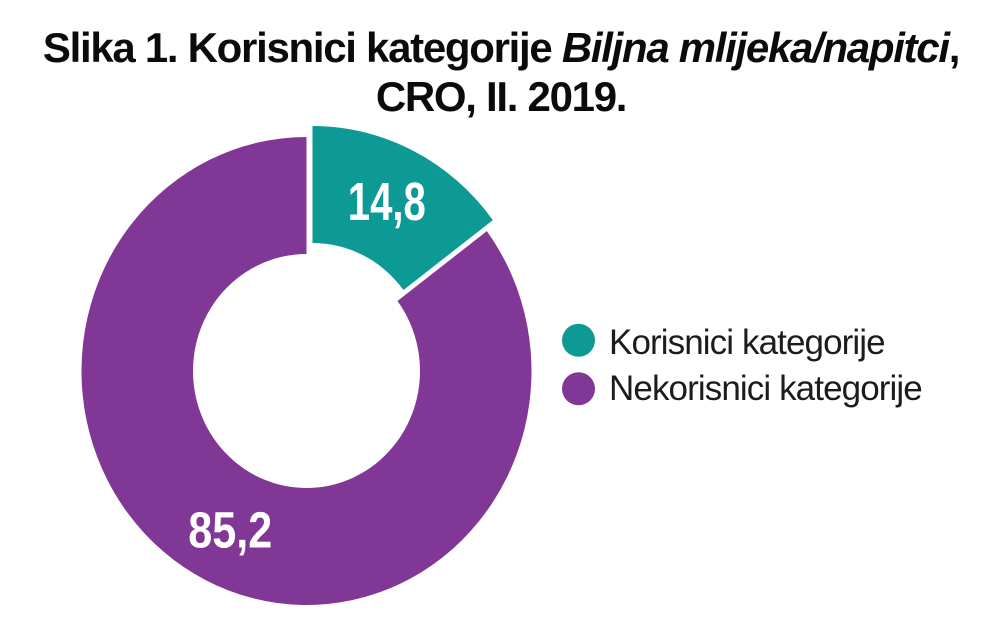  Describe the element at coordinates (765, 388) in the screenshot. I see `svg-text: Nekorisnici kategorije` at that location.